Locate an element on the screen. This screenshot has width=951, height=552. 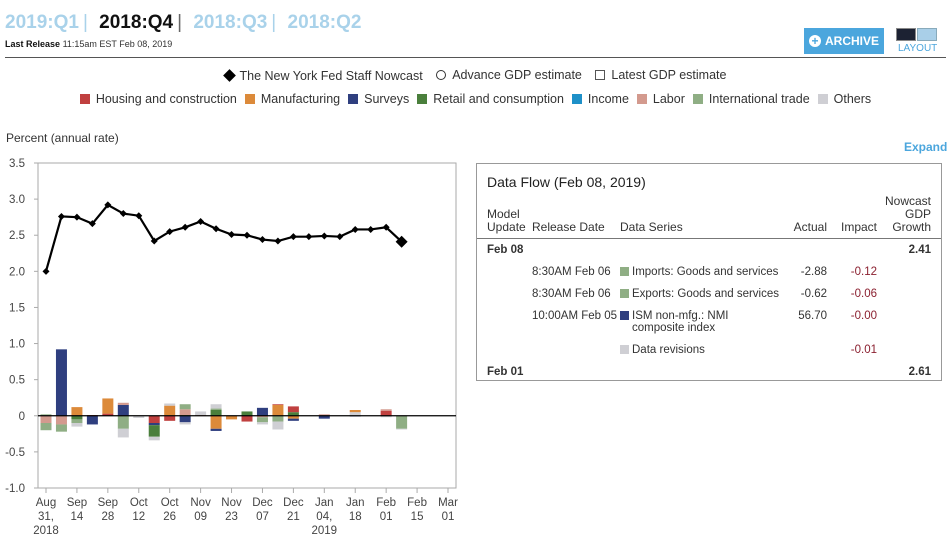
release-date: 10:00AM Feb 05 is located at coordinates (575, 316).